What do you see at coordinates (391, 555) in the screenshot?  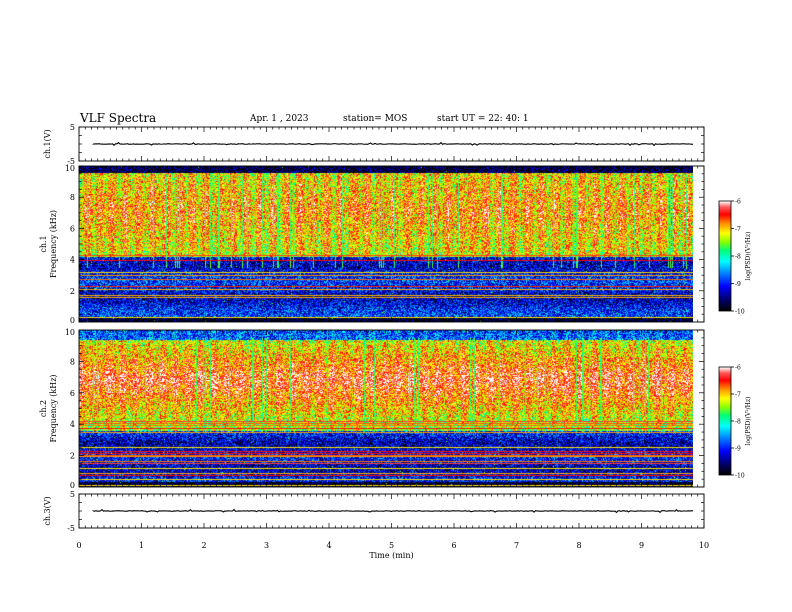 I see `x-axis-label: Time (min)` at bounding box center [391, 555].